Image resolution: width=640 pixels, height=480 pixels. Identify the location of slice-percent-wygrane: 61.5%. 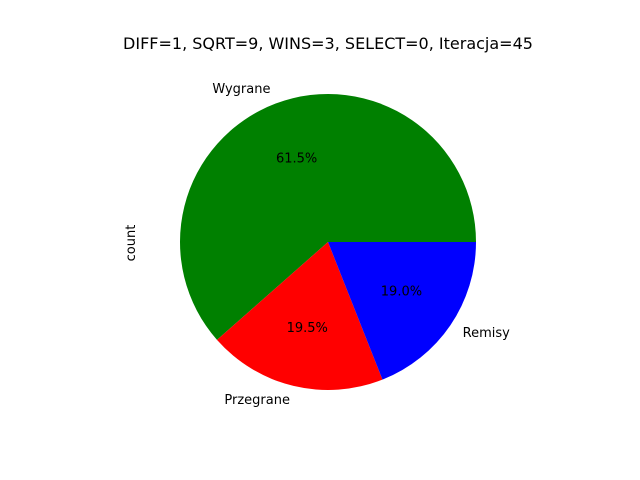
(296, 158).